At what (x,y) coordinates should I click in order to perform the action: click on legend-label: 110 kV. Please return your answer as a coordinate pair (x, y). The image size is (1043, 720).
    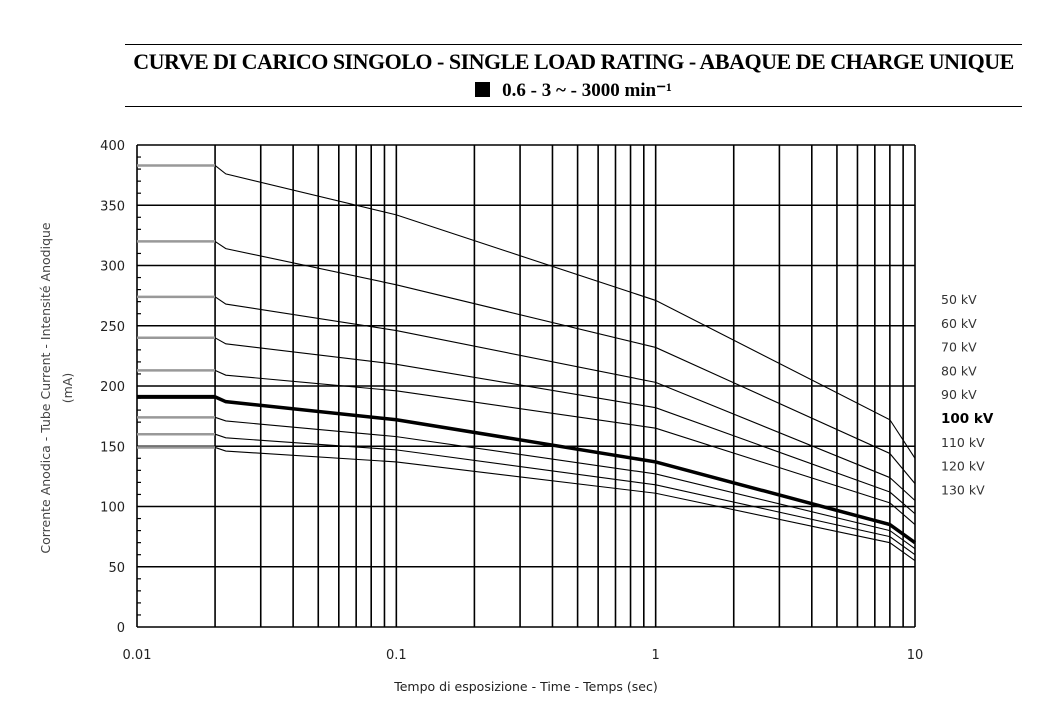
    Looking at the image, I should click on (963, 442).